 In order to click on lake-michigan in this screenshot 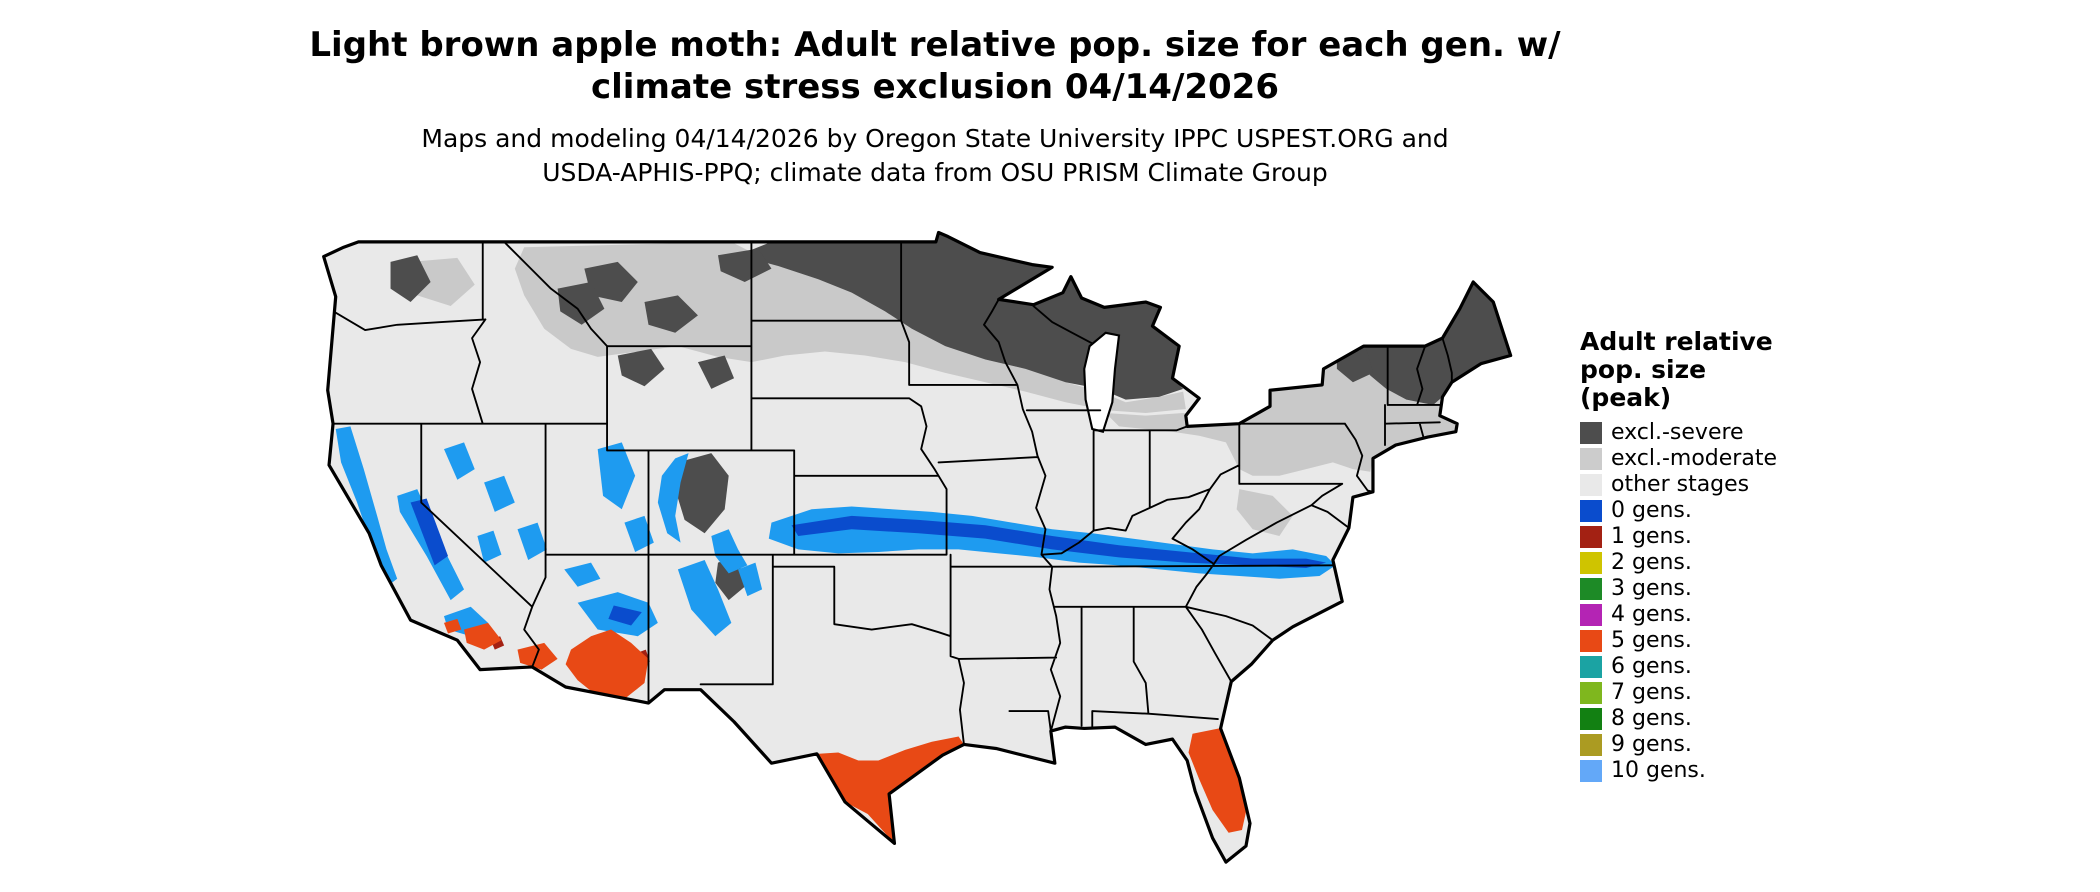, I will do `click(1102, 382)`.